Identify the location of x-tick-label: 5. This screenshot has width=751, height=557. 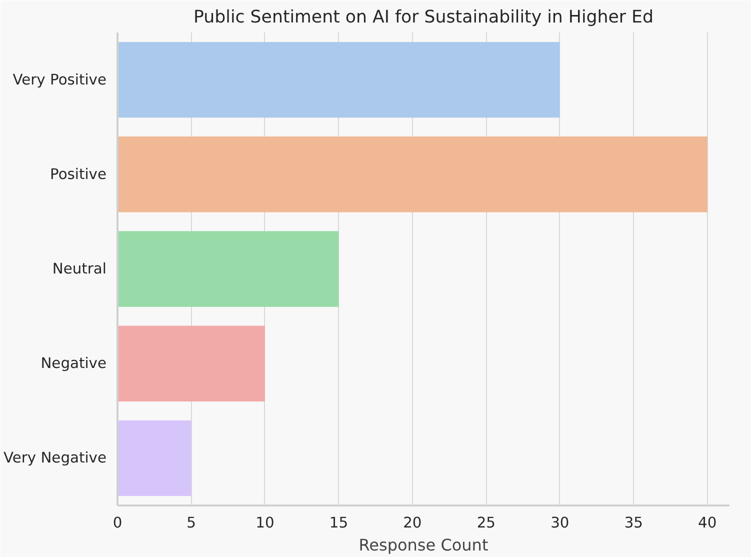
(191, 523).